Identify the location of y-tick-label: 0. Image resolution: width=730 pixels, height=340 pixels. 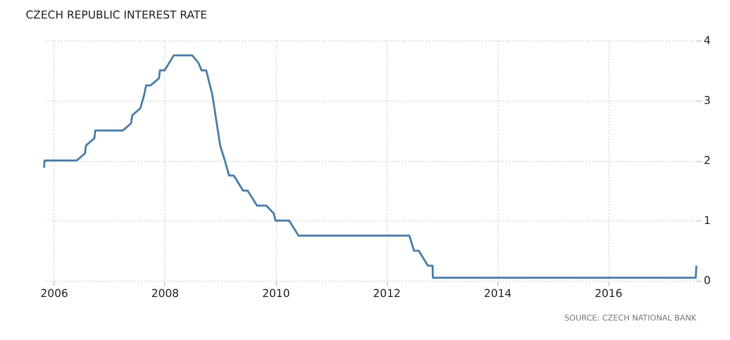
(707, 281).